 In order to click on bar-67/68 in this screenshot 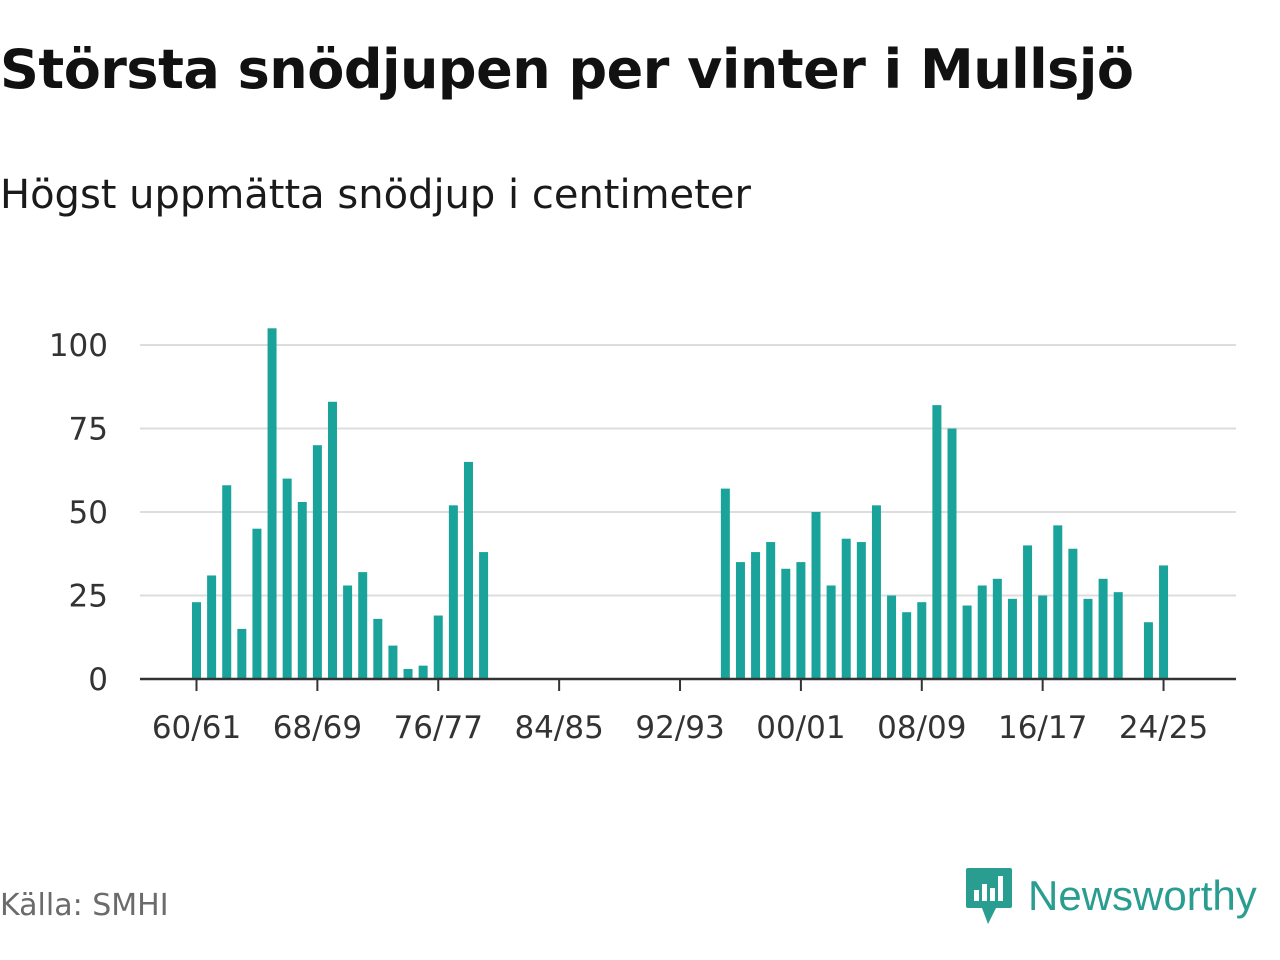, I will do `click(302, 590)`.